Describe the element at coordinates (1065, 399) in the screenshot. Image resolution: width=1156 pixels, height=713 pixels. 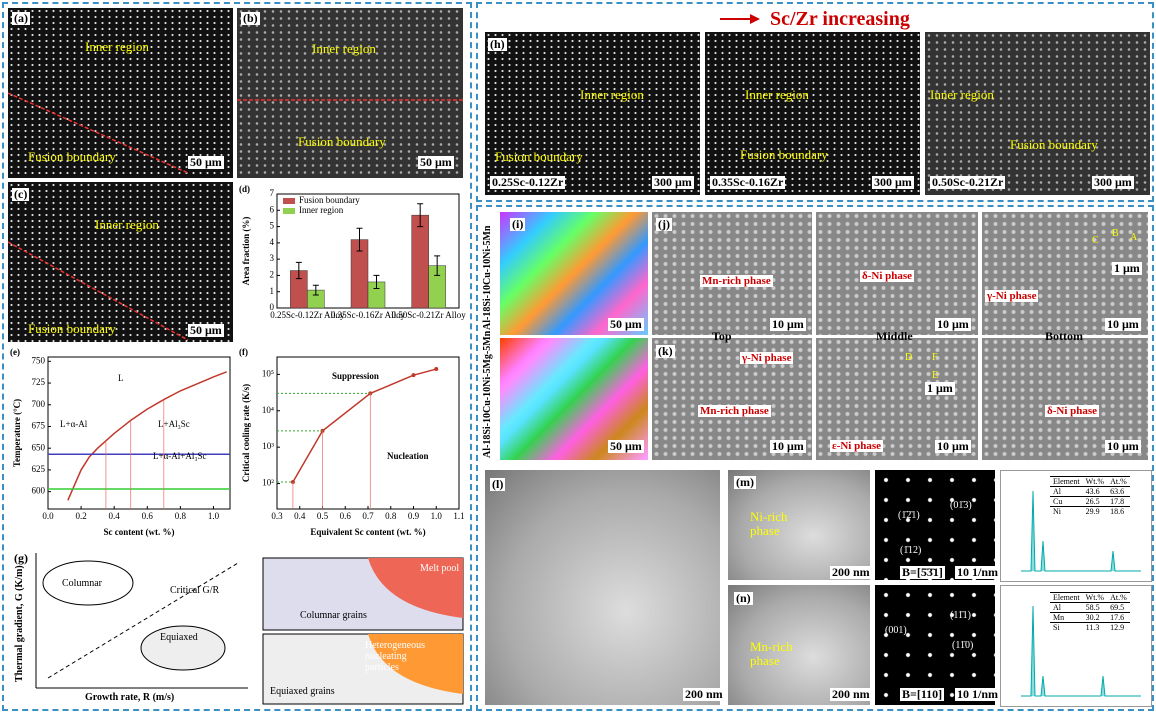
I see `sem-k3` at that location.